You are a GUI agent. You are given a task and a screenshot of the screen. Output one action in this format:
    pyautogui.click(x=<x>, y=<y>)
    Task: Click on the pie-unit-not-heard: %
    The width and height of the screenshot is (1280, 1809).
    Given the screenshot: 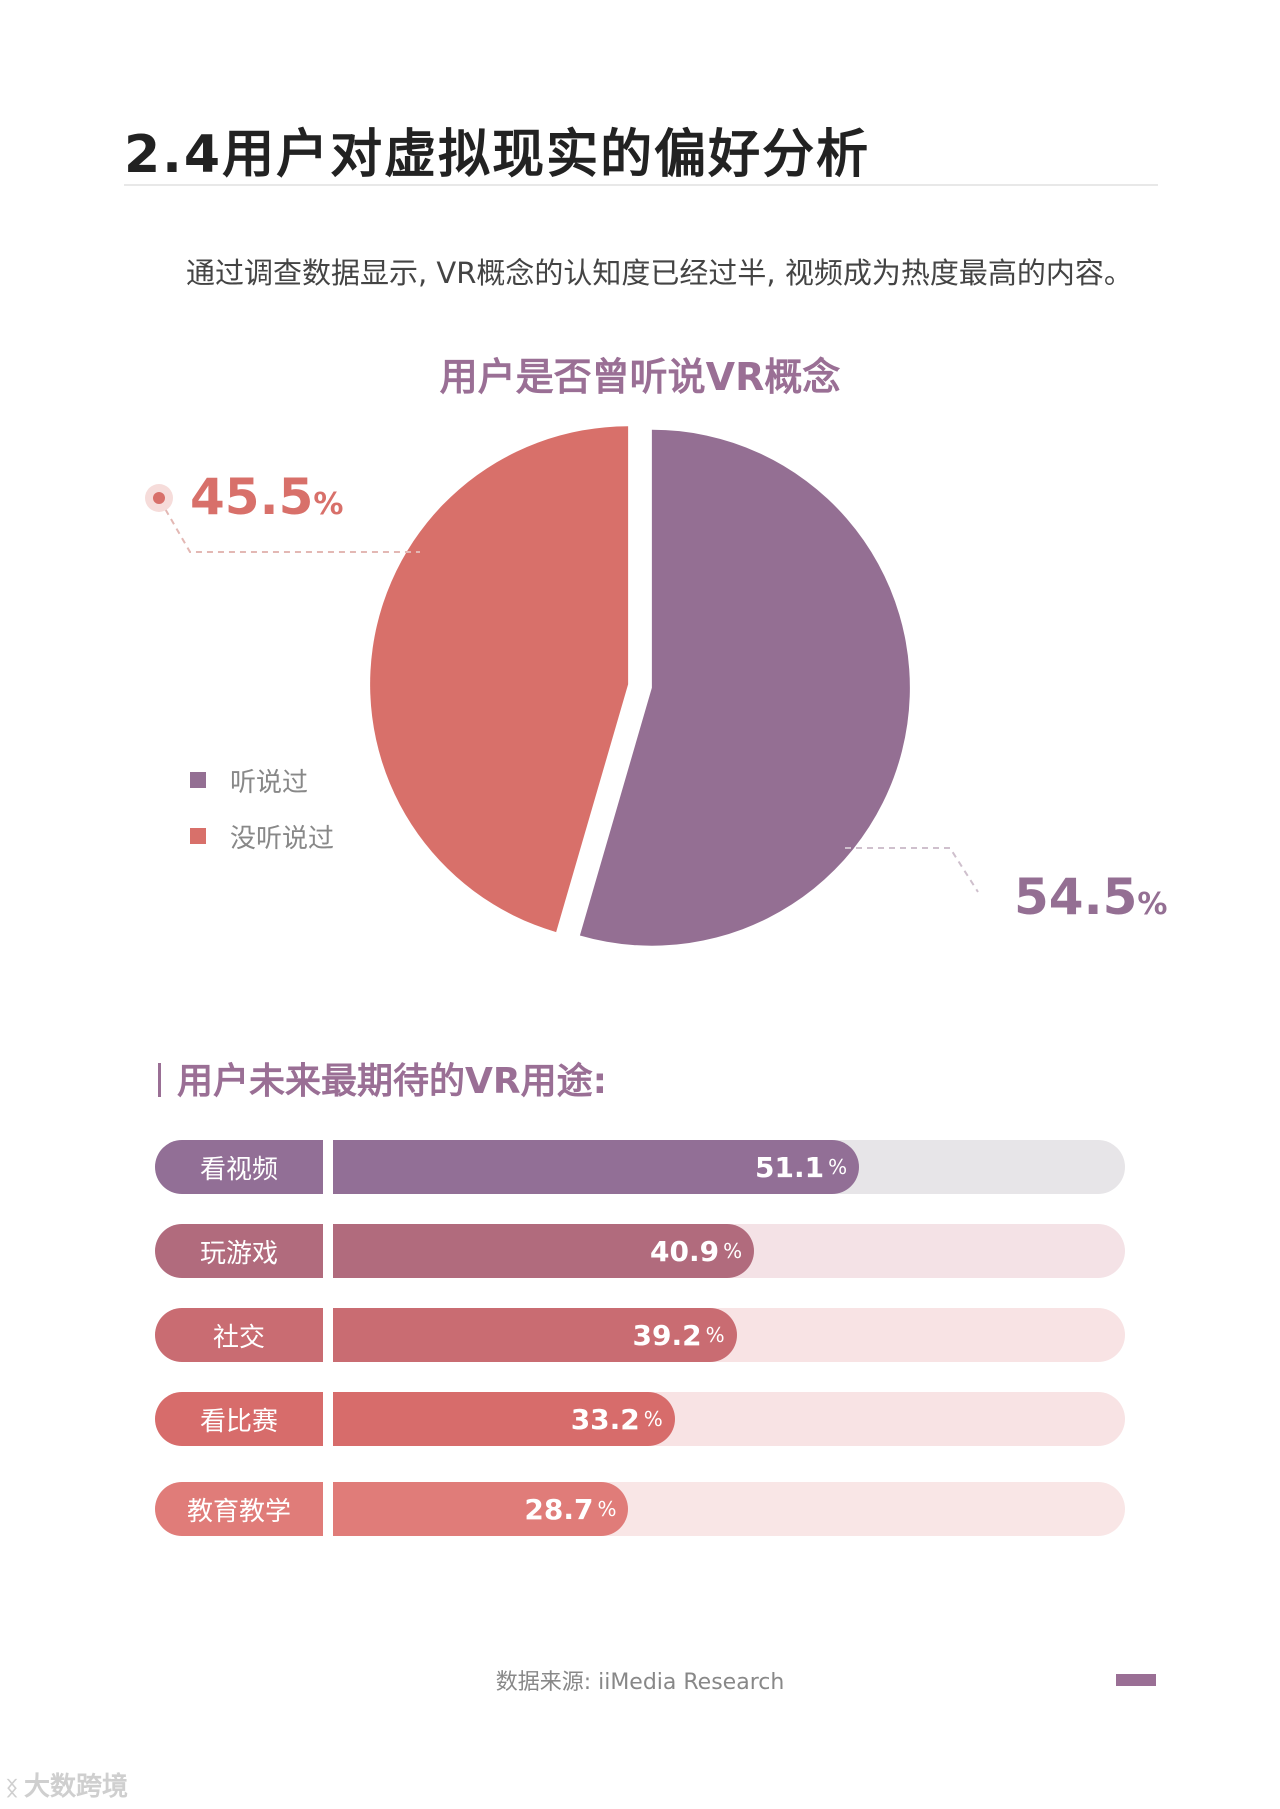 What is the action you would take?
    pyautogui.click(x=328, y=504)
    